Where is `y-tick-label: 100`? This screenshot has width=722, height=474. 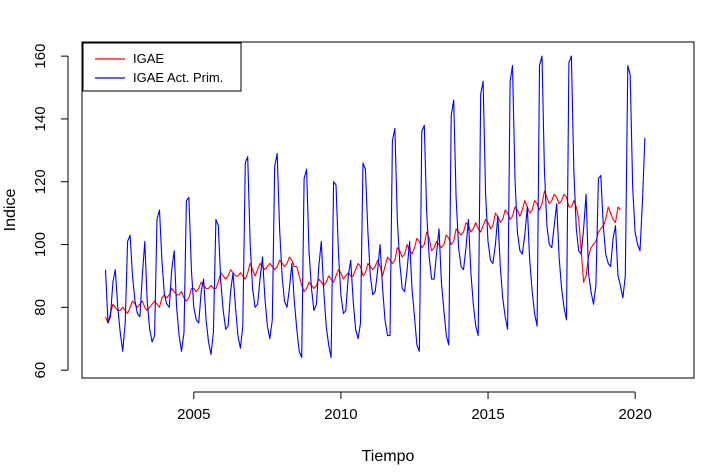
y-tick-label: 100 is located at coordinates (40, 244).